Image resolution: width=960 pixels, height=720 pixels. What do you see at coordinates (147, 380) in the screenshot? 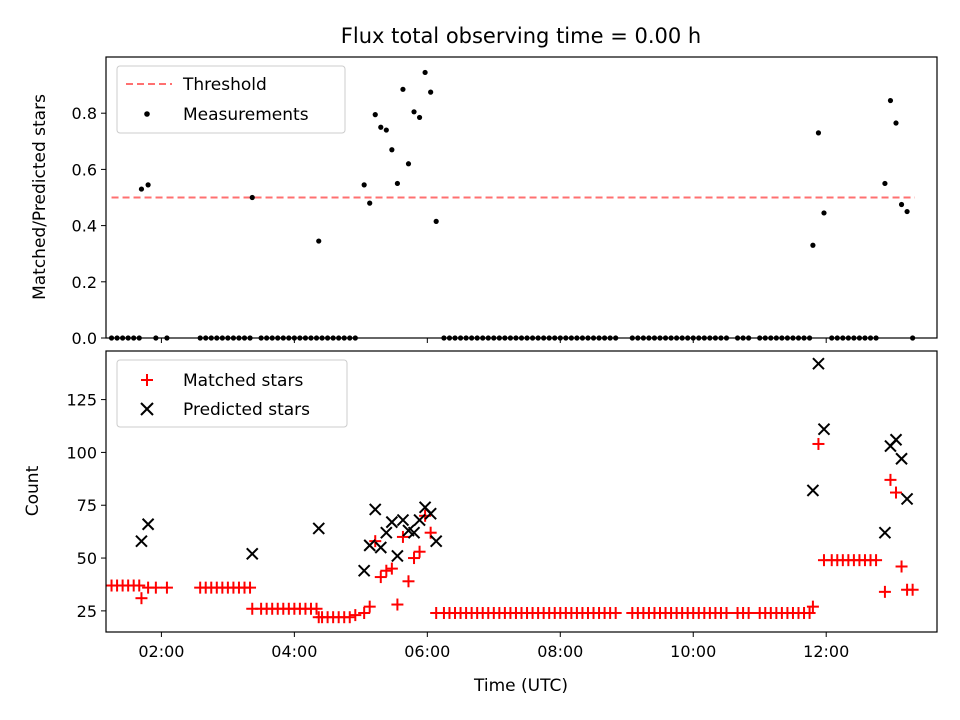
I see `matched-legend-marker` at bounding box center [147, 380].